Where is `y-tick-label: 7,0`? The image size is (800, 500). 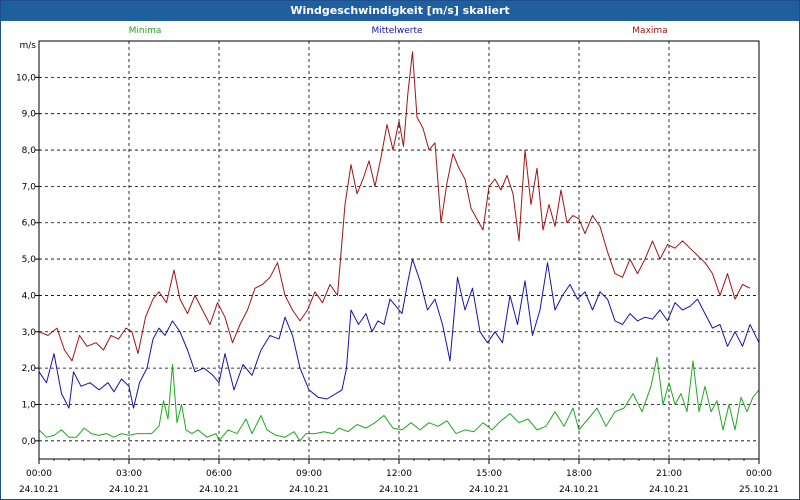 y-tick-label: 7,0 is located at coordinates (29, 187).